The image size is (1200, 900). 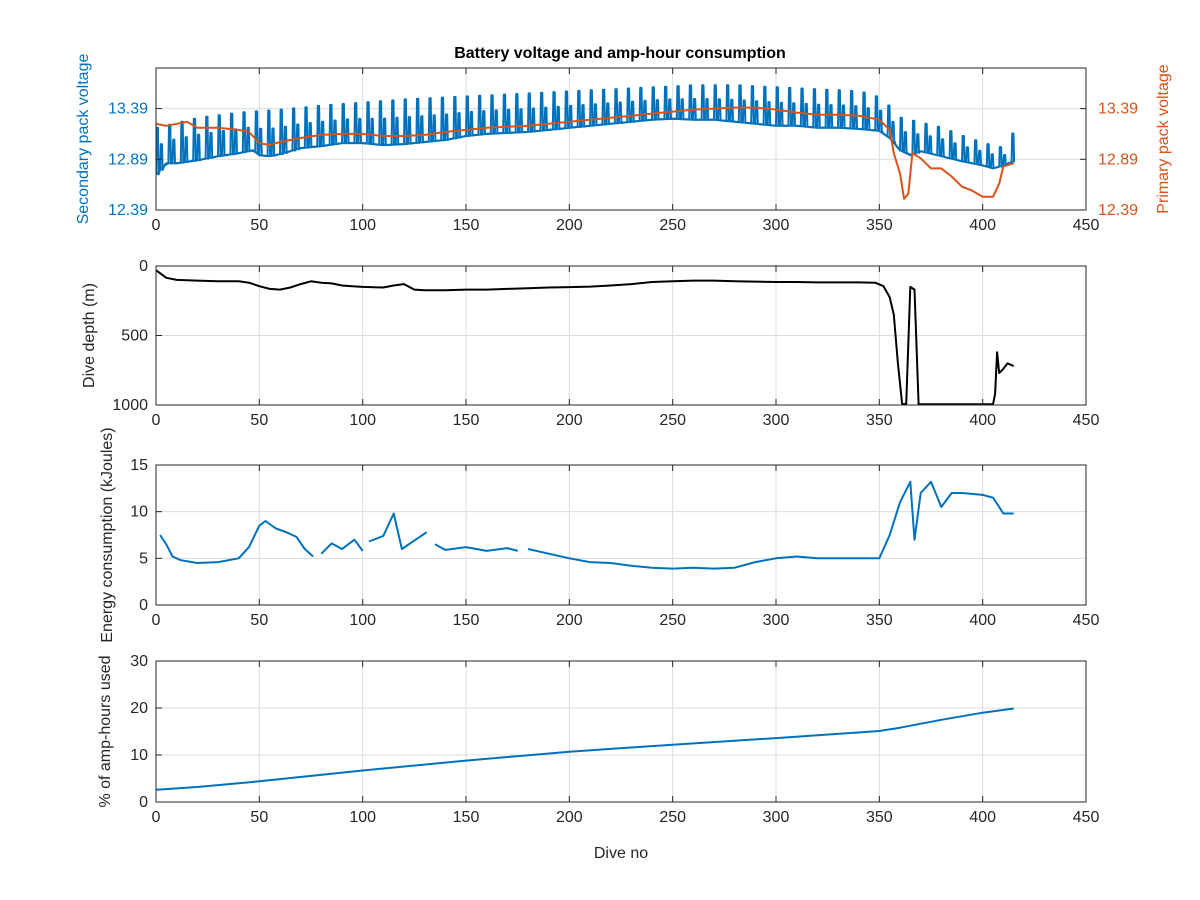 I want to click on y-tick-label: 20, so click(x=139, y=708).